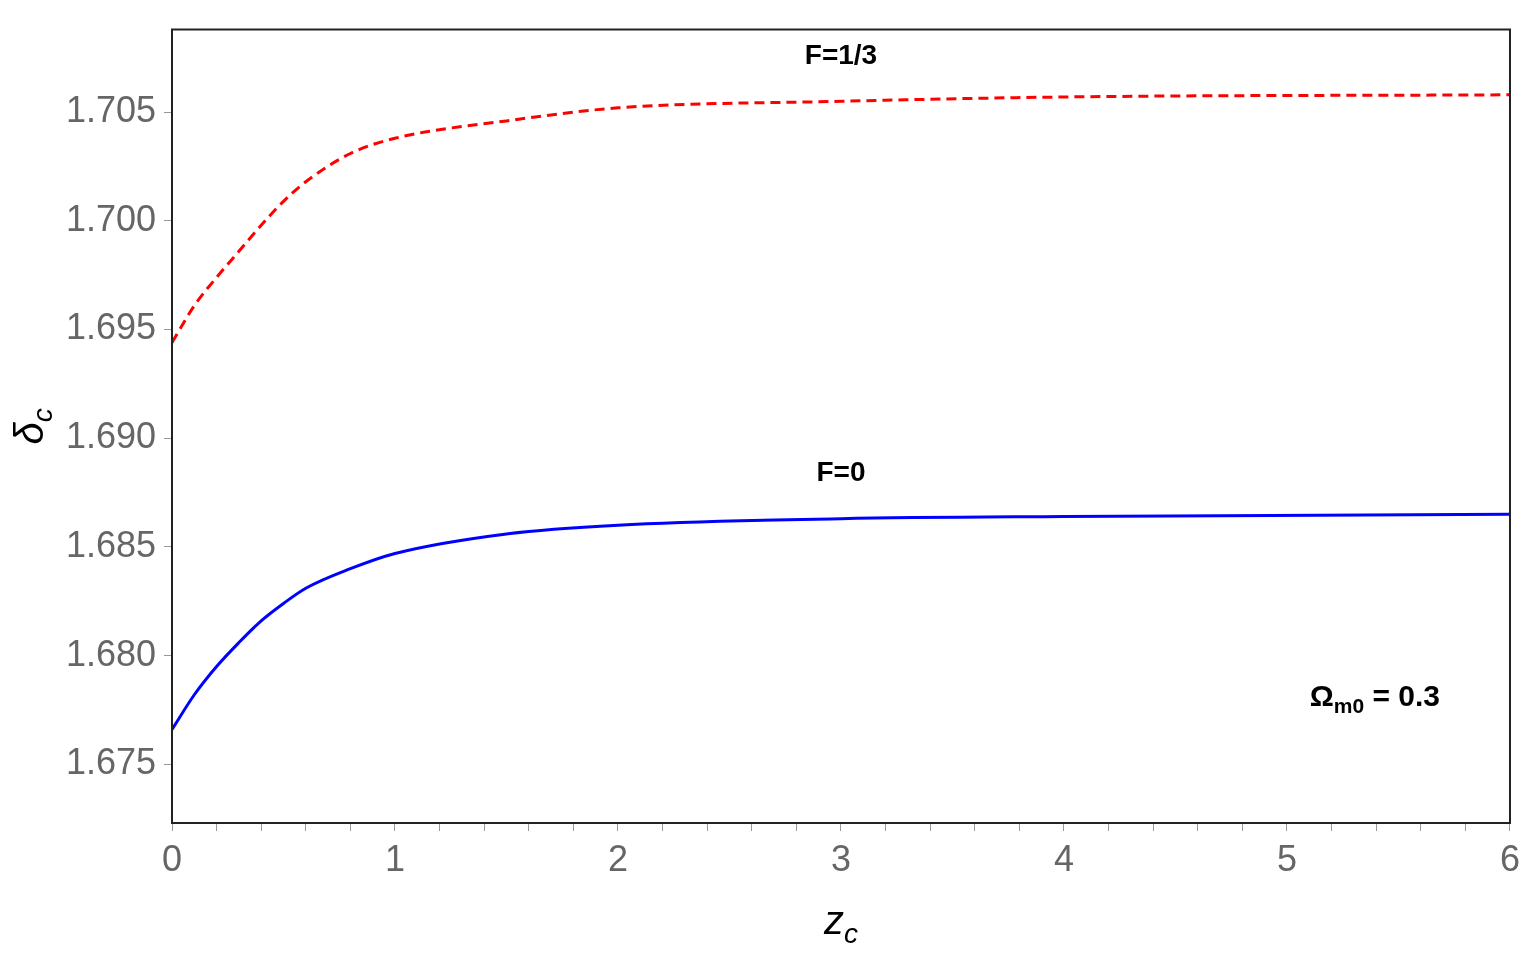 Image resolution: width=1528 pixels, height=953 pixels. Describe the element at coordinates (110, 110) in the screenshot. I see `y-tick-label: 1.705` at that location.